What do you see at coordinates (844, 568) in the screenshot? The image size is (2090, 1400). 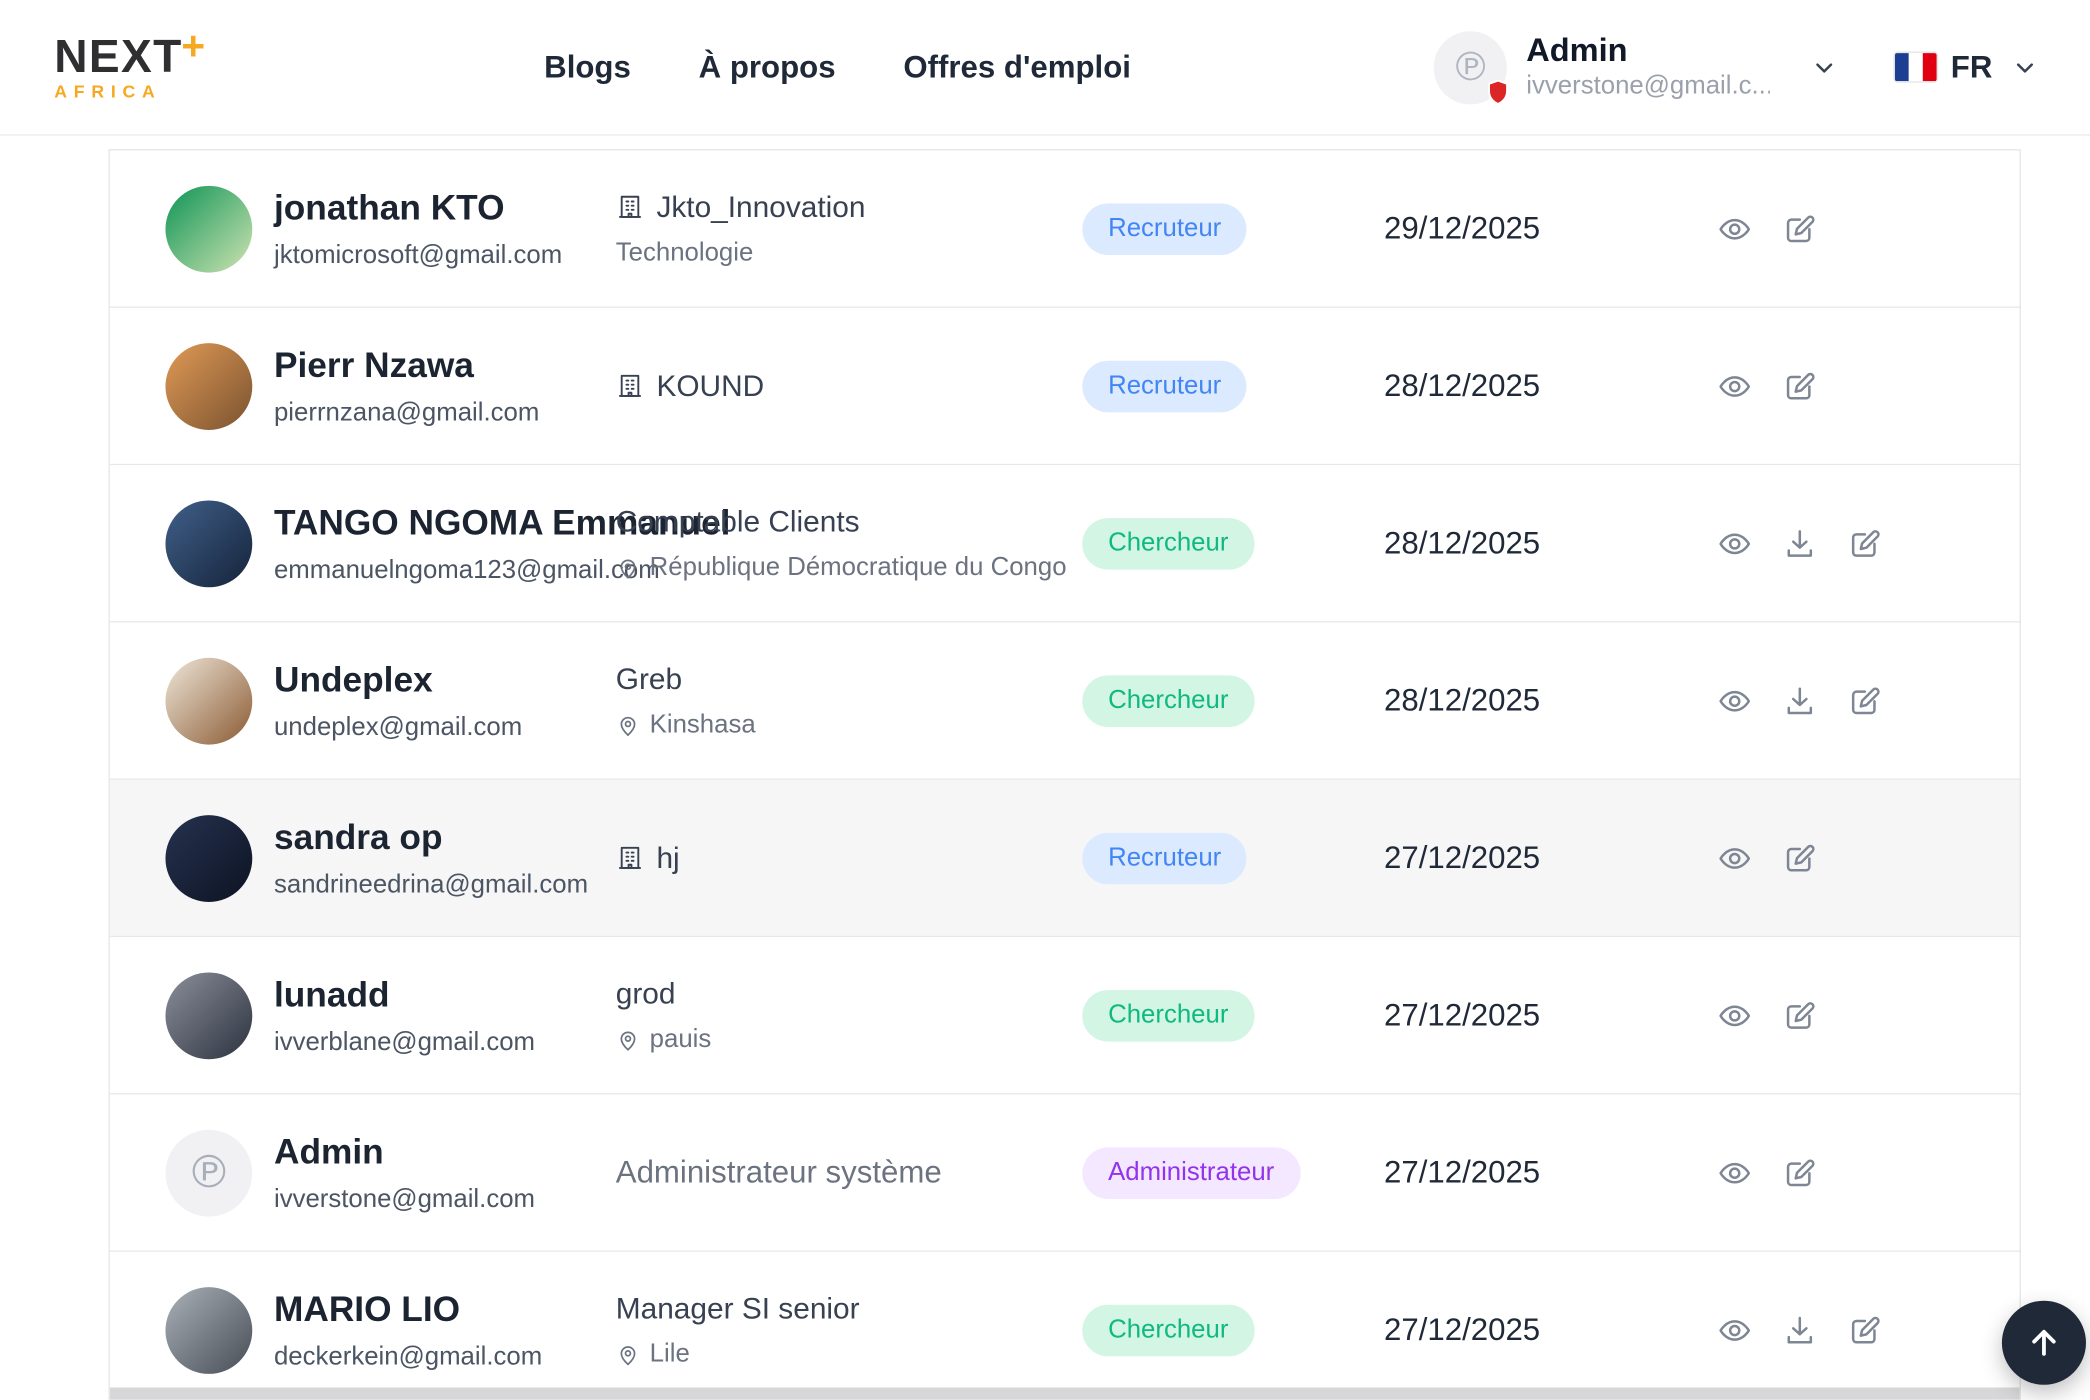 I see `org-sub: République Démocratique du Congo` at bounding box center [844, 568].